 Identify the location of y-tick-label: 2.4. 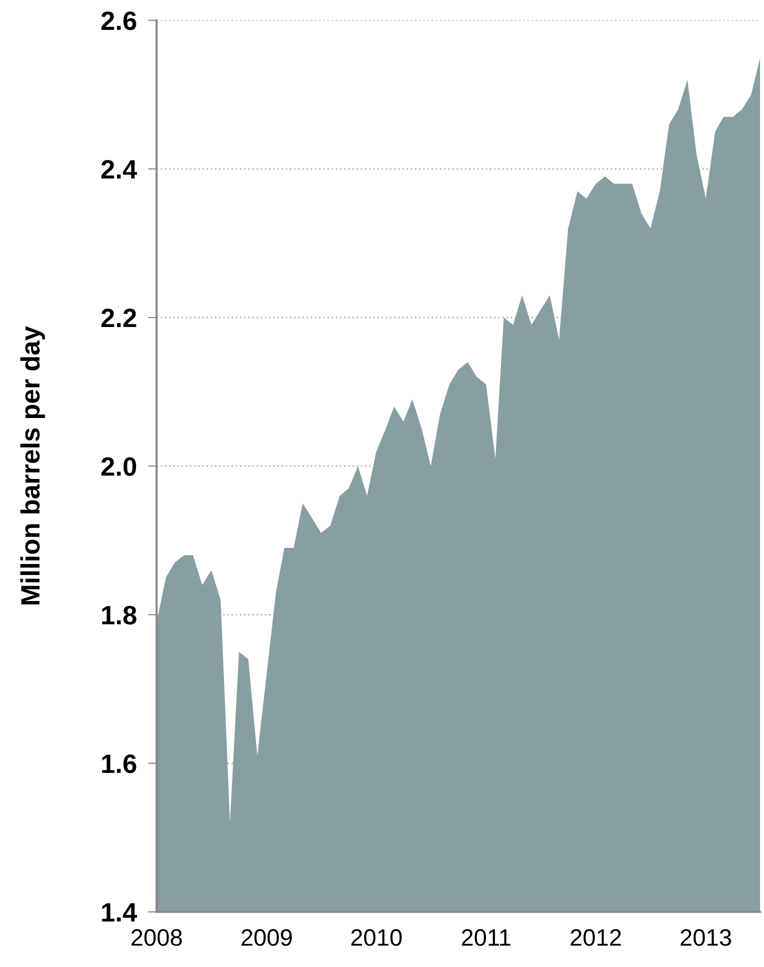
(119, 169).